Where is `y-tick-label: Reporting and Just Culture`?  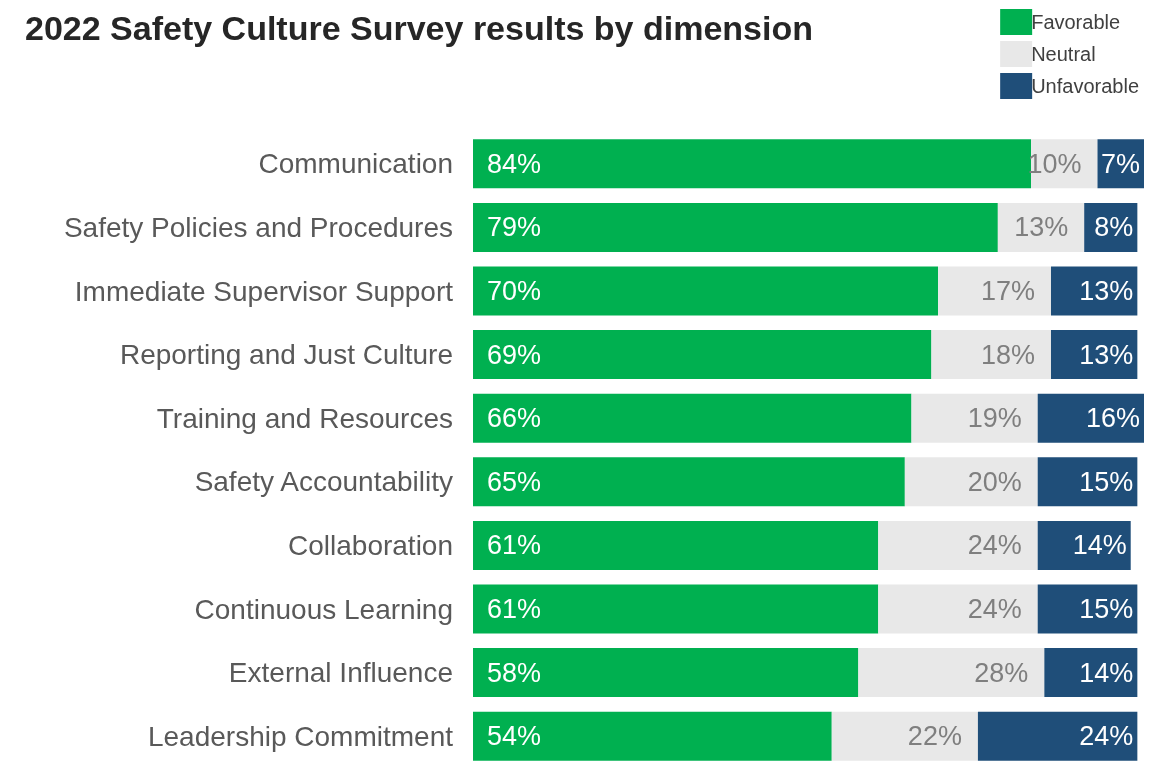
y-tick-label: Reporting and Just Culture is located at coordinates (286, 355).